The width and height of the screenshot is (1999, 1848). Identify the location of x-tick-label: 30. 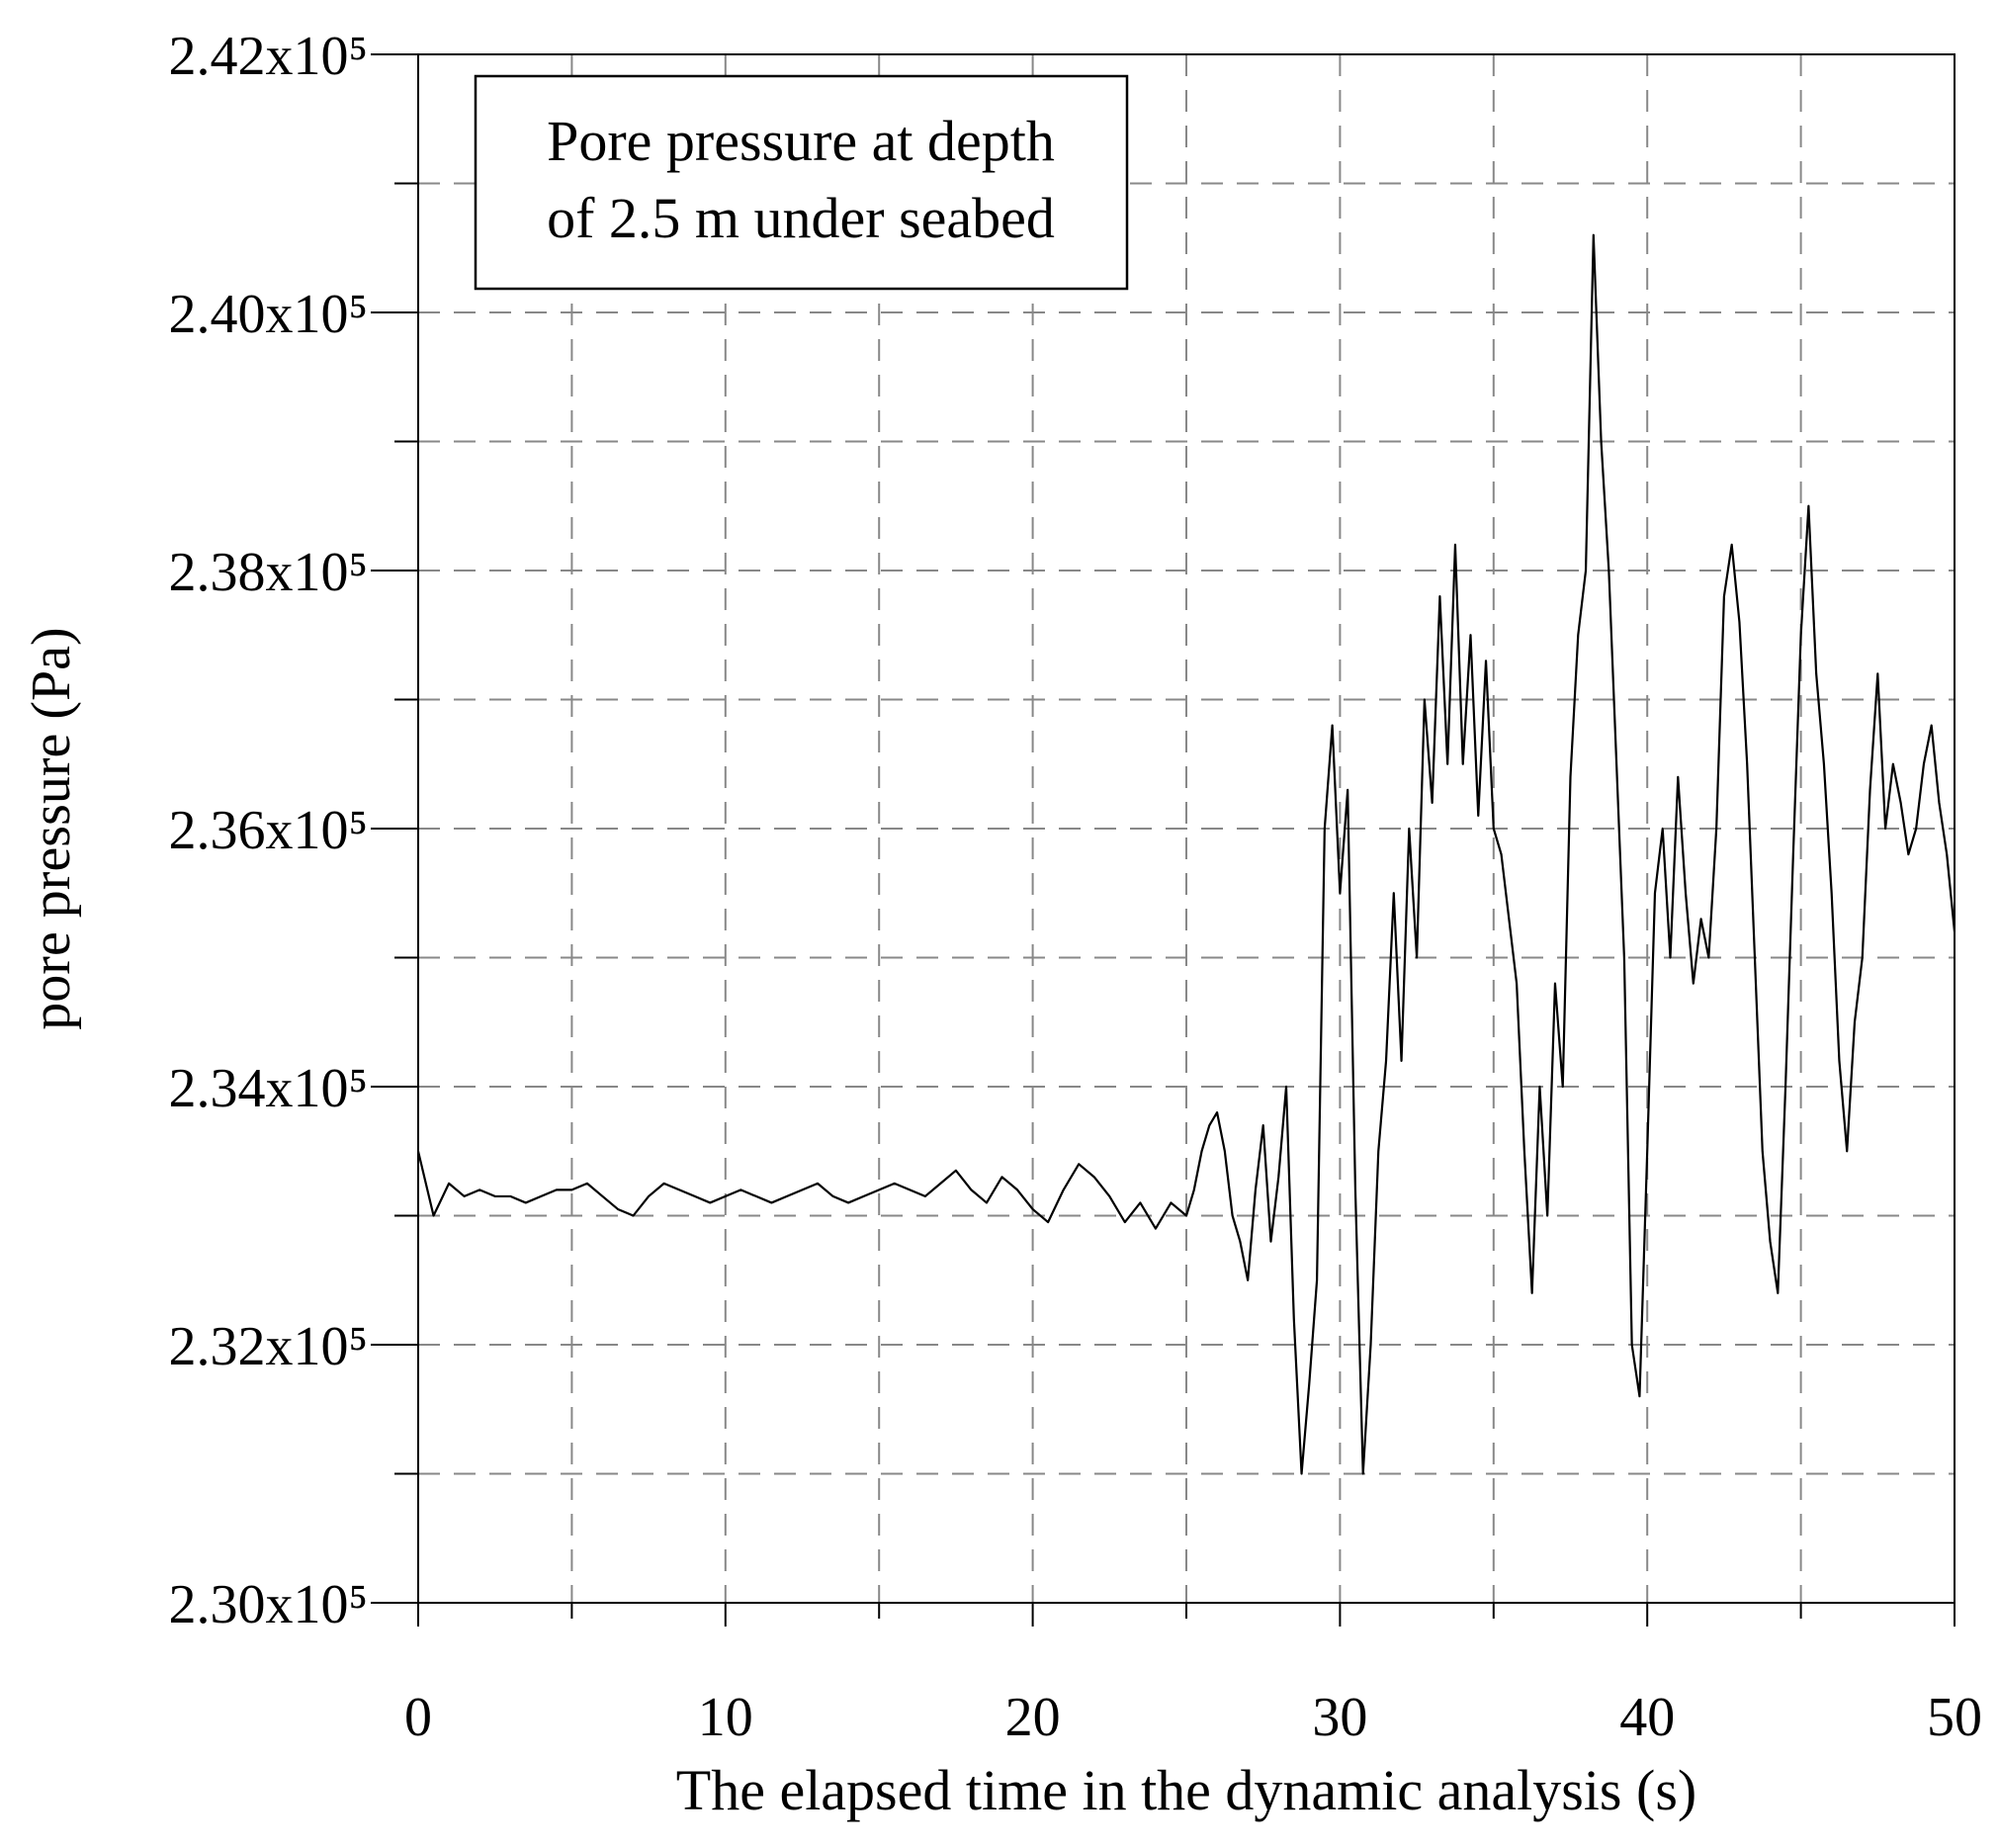
(1339, 1718).